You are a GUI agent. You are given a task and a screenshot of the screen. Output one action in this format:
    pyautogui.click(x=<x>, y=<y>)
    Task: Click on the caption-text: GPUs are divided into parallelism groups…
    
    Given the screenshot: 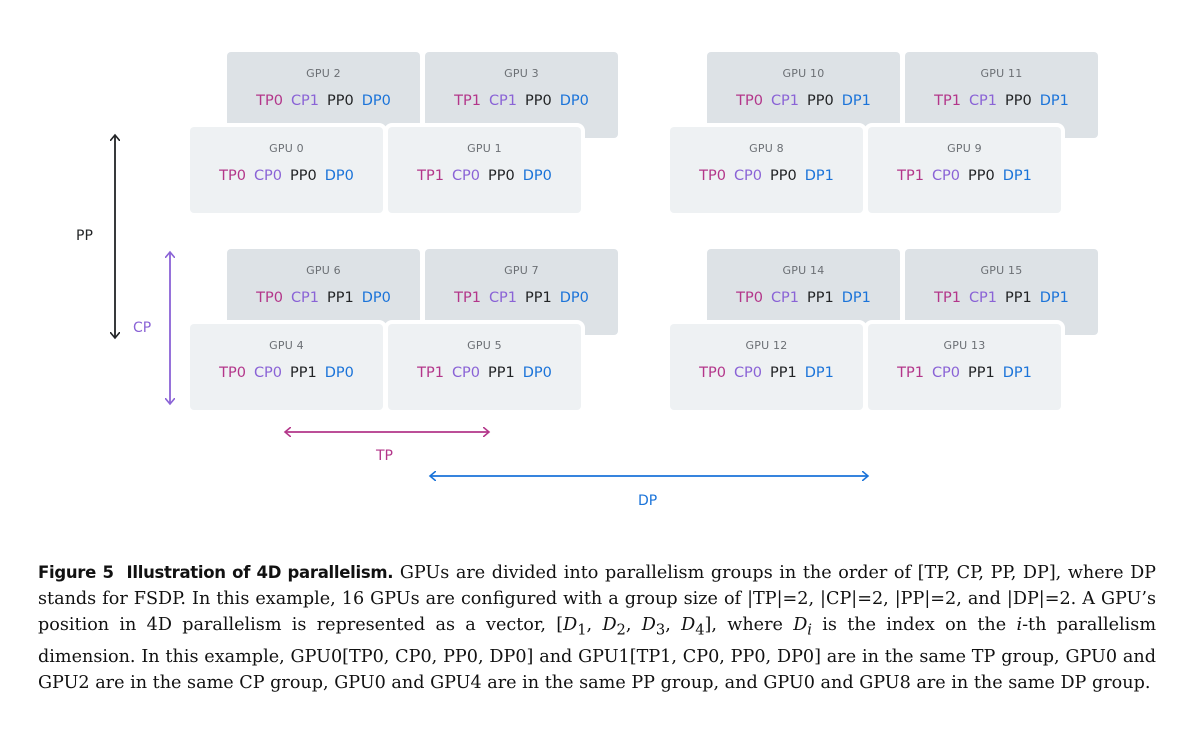 What is the action you would take?
    pyautogui.click(x=597, y=599)
    